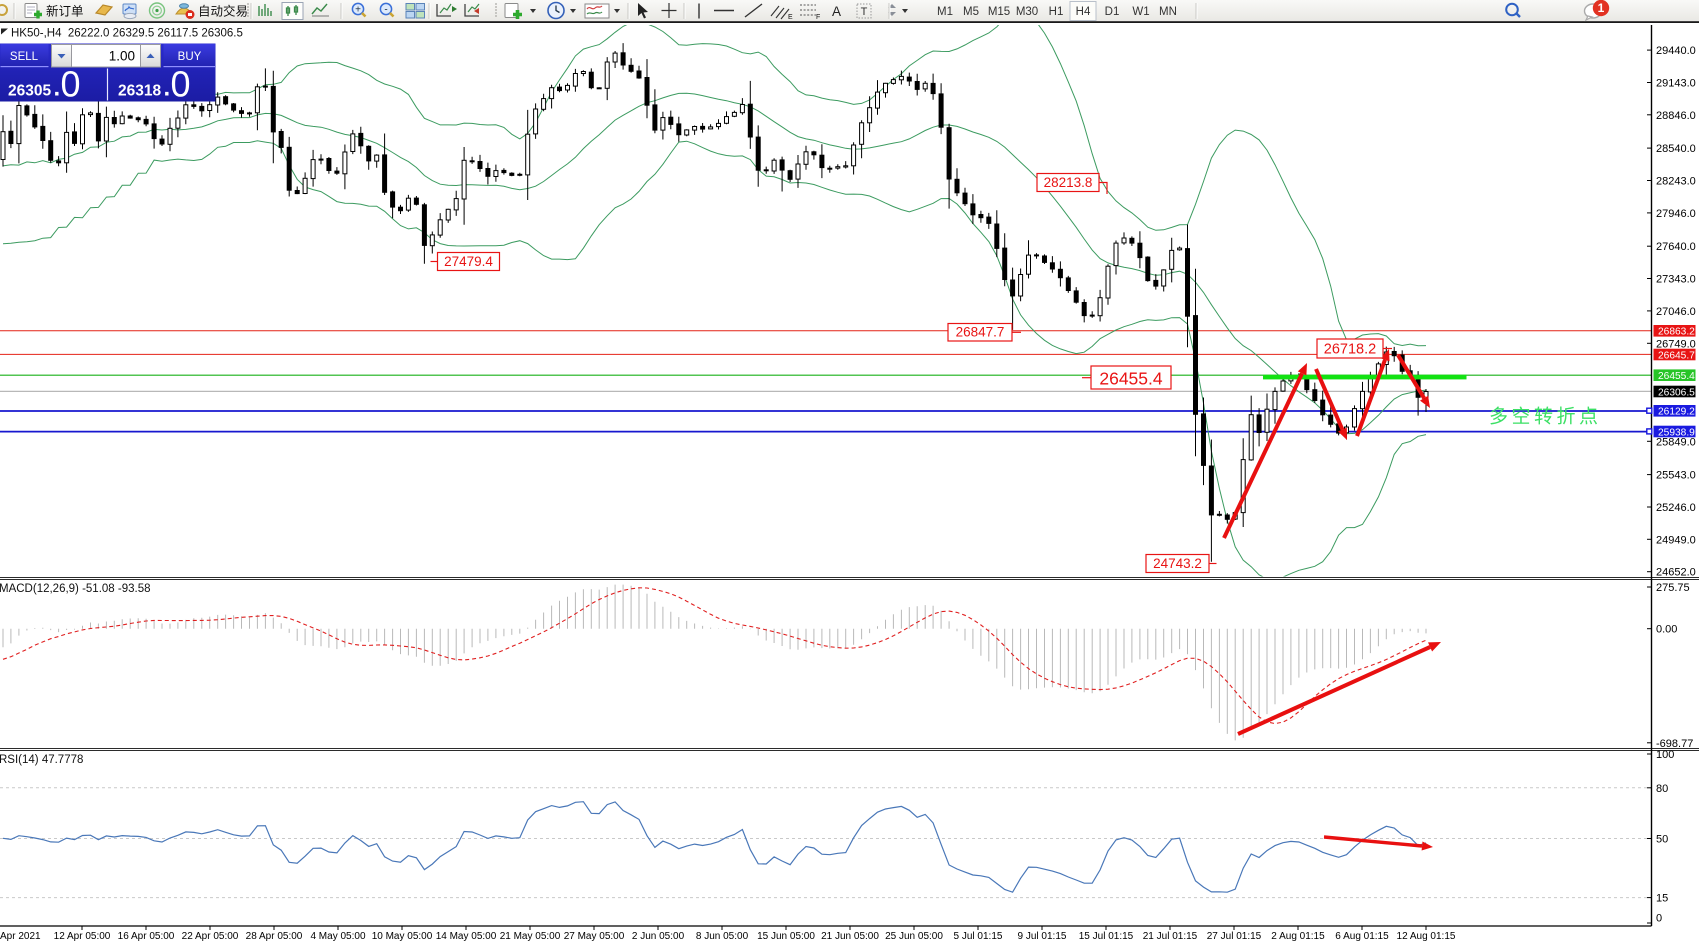  Describe the element at coordinates (41, 760) in the screenshot. I see `svg-text: RSI(14) 47.7778` at that location.